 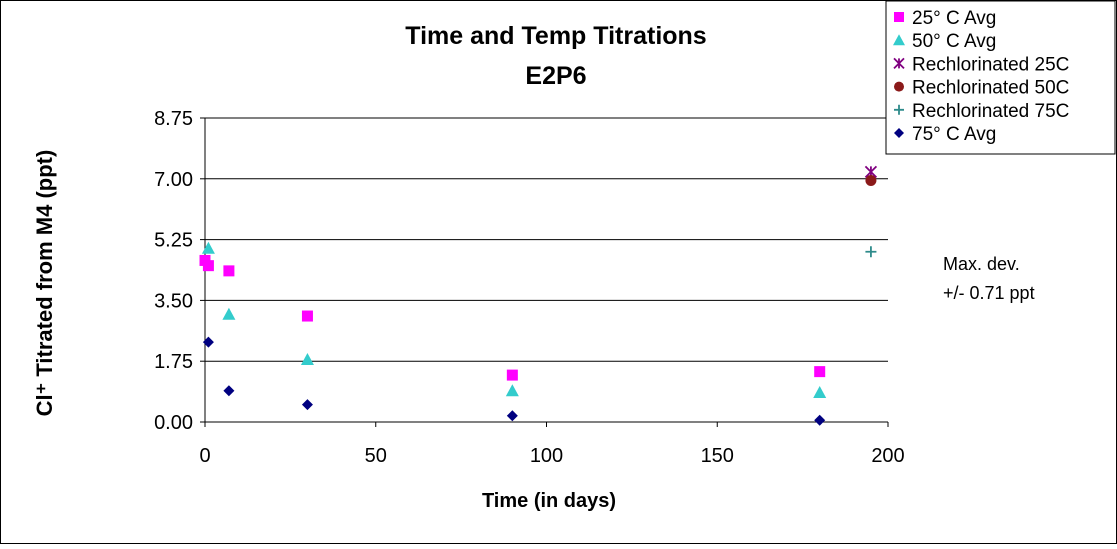 What do you see at coordinates (555, 76) in the screenshot?
I see `chart-subtitle: E2P6` at bounding box center [555, 76].